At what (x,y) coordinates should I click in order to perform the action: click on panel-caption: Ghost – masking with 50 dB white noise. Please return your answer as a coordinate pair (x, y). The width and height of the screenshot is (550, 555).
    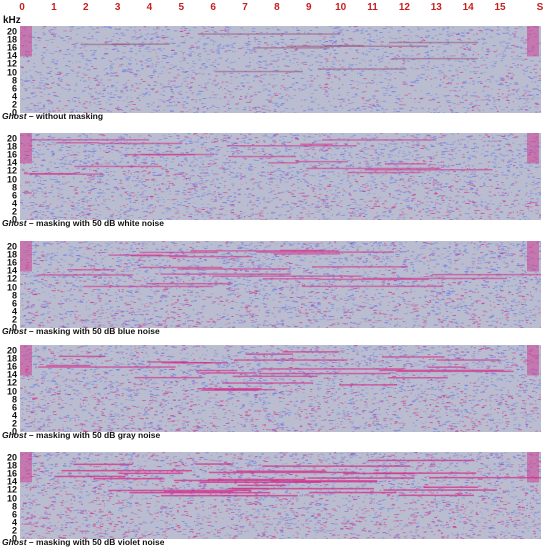
    Looking at the image, I should click on (83, 223).